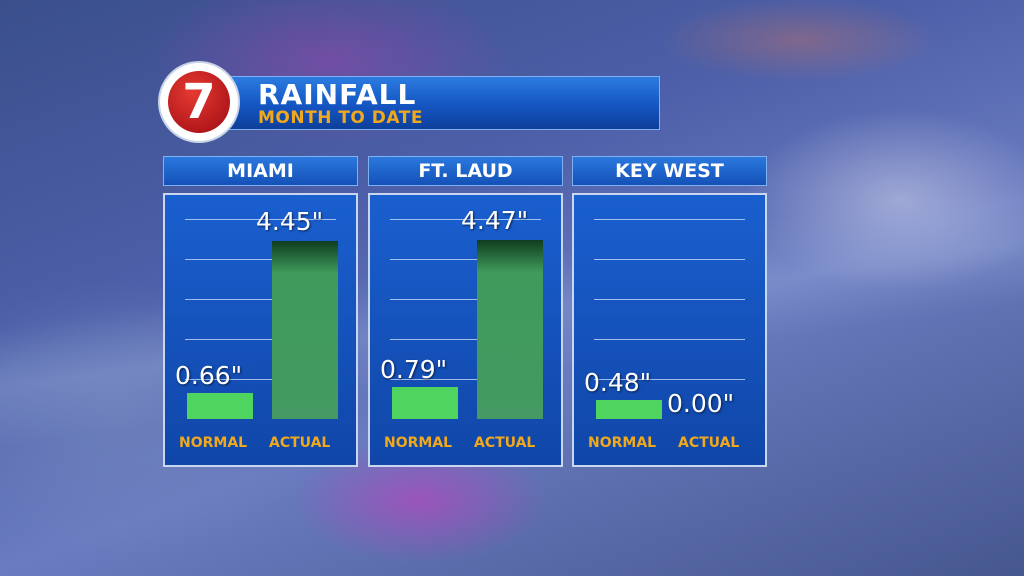 The width and height of the screenshot is (1024, 576). What do you see at coordinates (260, 171) in the screenshot?
I see `city-title-miami: MIAMI` at bounding box center [260, 171].